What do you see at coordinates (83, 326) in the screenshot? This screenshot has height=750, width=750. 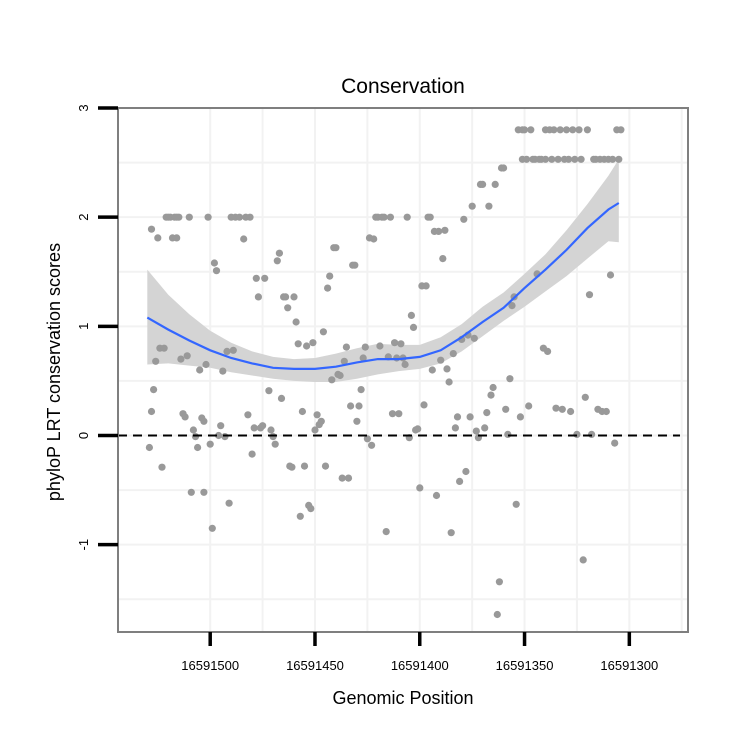 I see `y-tick-label: 1` at bounding box center [83, 326].